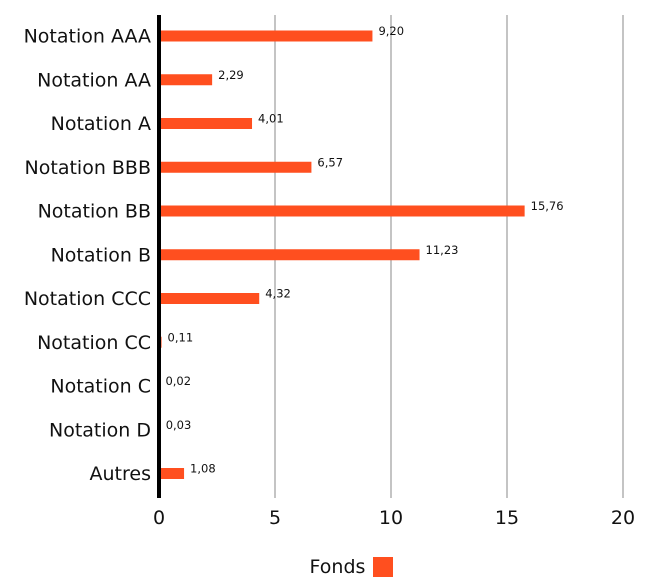 The width and height of the screenshot is (651, 581). What do you see at coordinates (391, 31) in the screenshot?
I see `data-label: 9,20` at bounding box center [391, 31].